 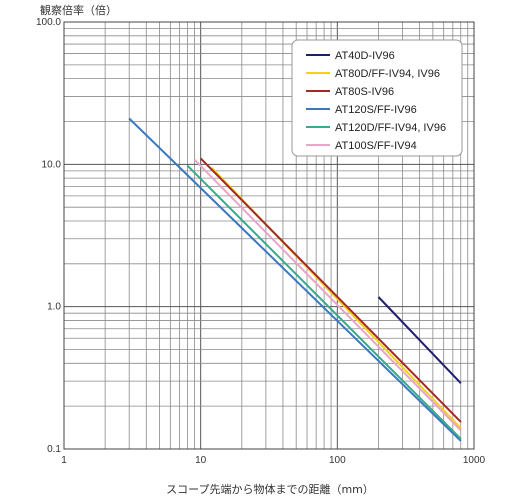 What do you see at coordinates (364, 92) in the screenshot?
I see `legend-label: AT80S-IV96` at bounding box center [364, 92].